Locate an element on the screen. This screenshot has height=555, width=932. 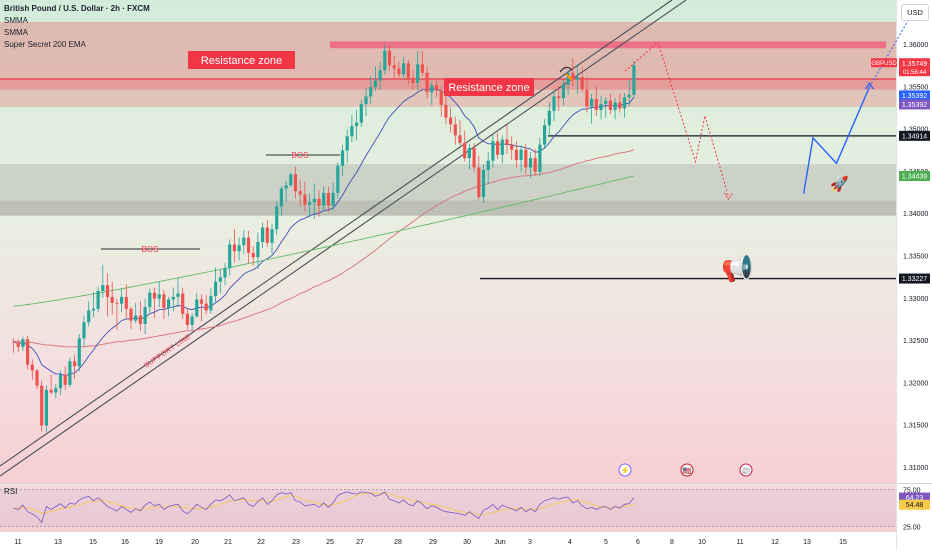
time-tick-label: 4 is located at coordinates (570, 542).